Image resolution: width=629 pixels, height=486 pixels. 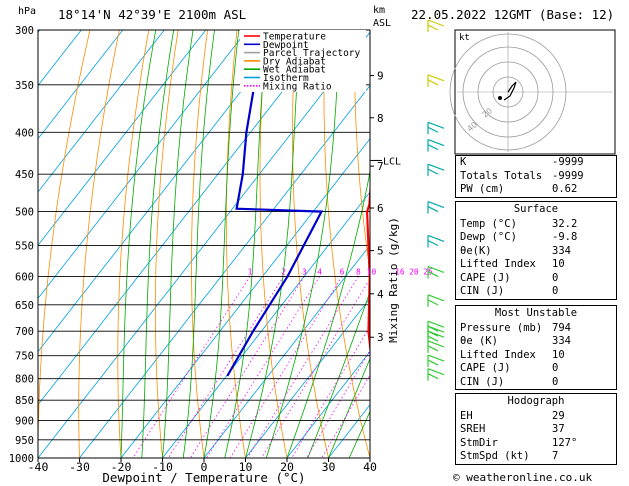 What do you see at coordinates (24, 441) in the screenshot?
I see `pressure-tick-label: 950` at bounding box center [24, 441].